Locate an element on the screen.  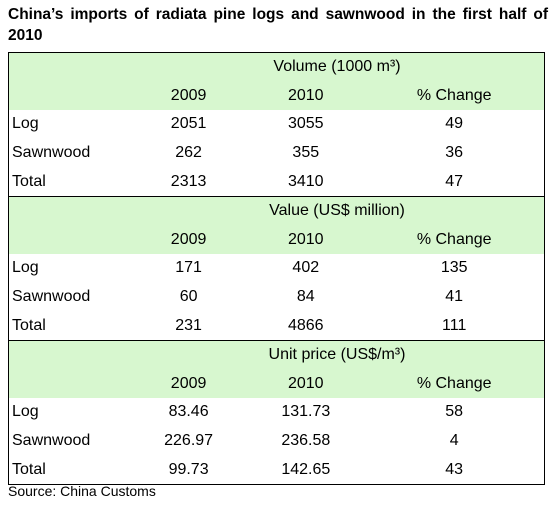
cell: 2313 is located at coordinates (188, 181).